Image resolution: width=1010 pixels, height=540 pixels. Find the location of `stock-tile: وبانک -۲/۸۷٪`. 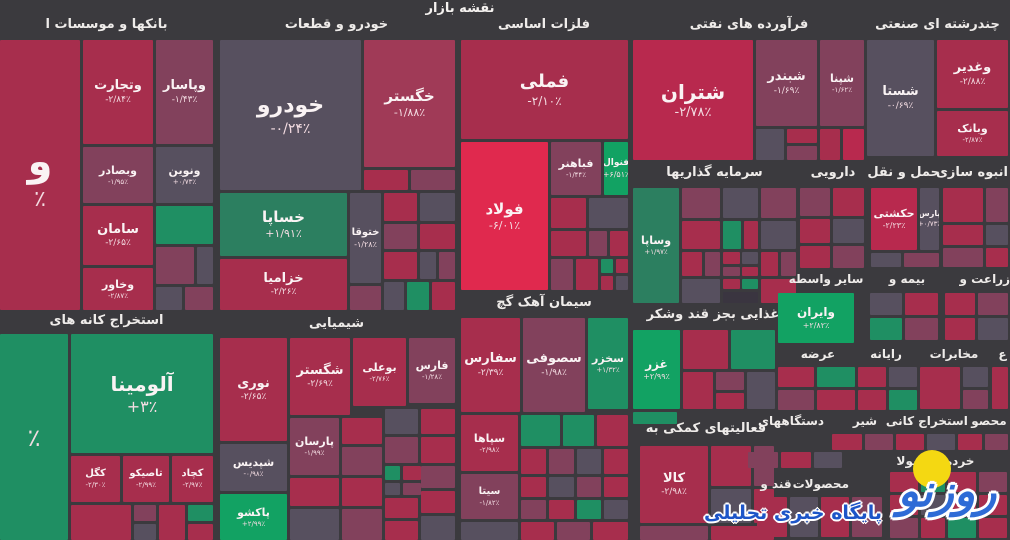

stock-tile: وبانک -۲/۸۷٪ is located at coordinates (972, 133).